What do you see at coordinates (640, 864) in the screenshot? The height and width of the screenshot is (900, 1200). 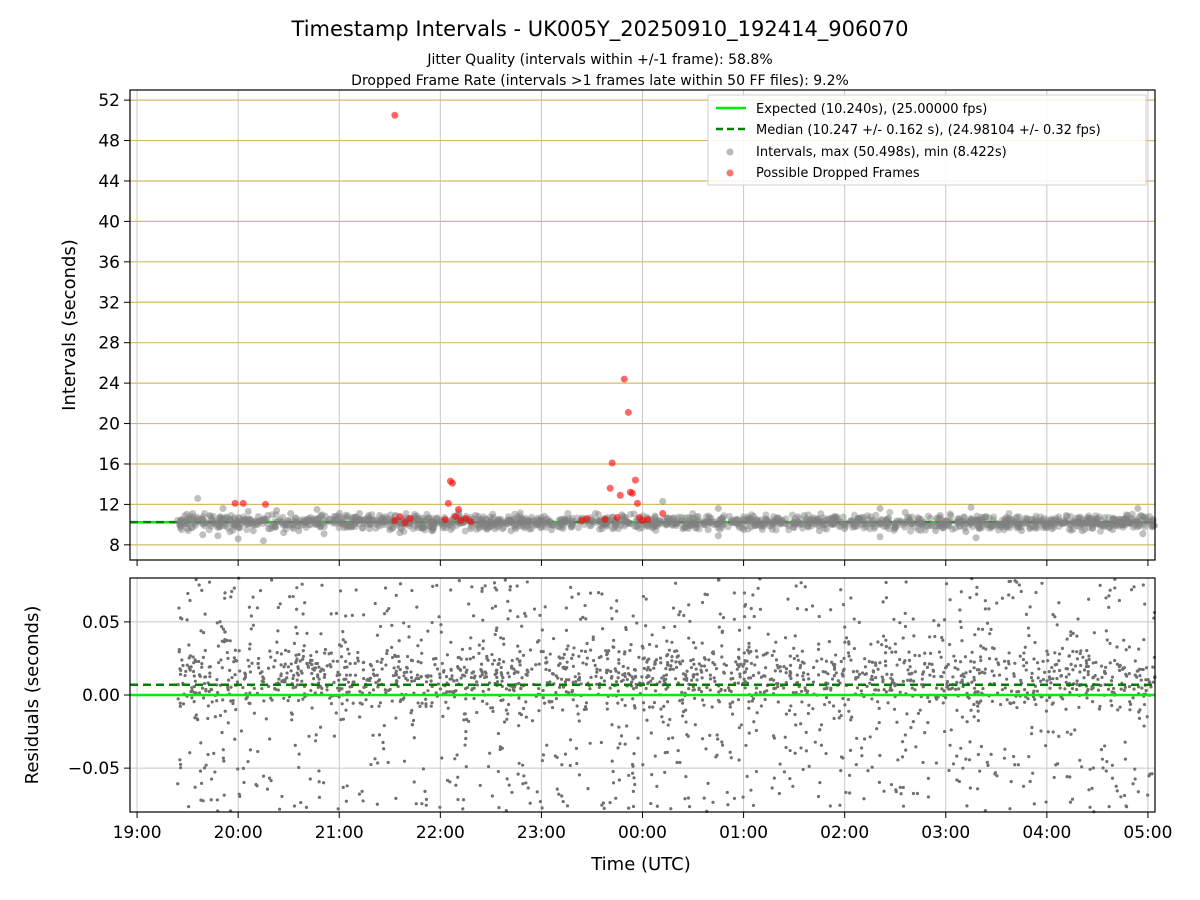 I see `x-axis-label: Time (UTC)` at bounding box center [640, 864].